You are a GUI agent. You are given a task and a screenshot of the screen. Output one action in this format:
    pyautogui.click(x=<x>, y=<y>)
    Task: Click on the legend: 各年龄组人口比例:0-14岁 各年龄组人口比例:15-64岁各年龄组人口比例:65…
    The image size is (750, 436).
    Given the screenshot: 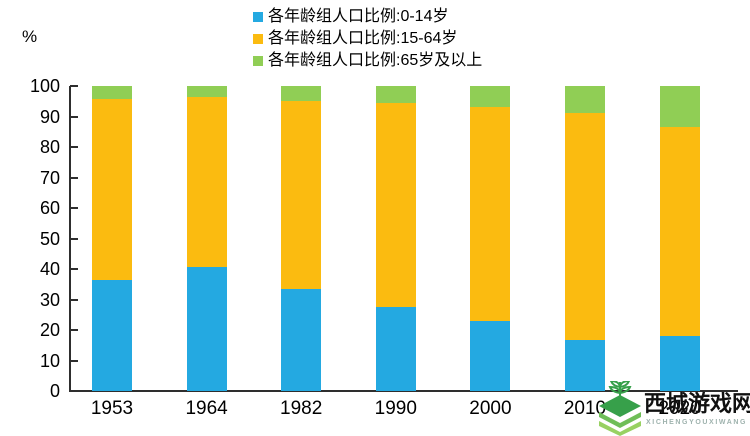 What is the action you would take?
    pyautogui.click(x=367, y=39)
    